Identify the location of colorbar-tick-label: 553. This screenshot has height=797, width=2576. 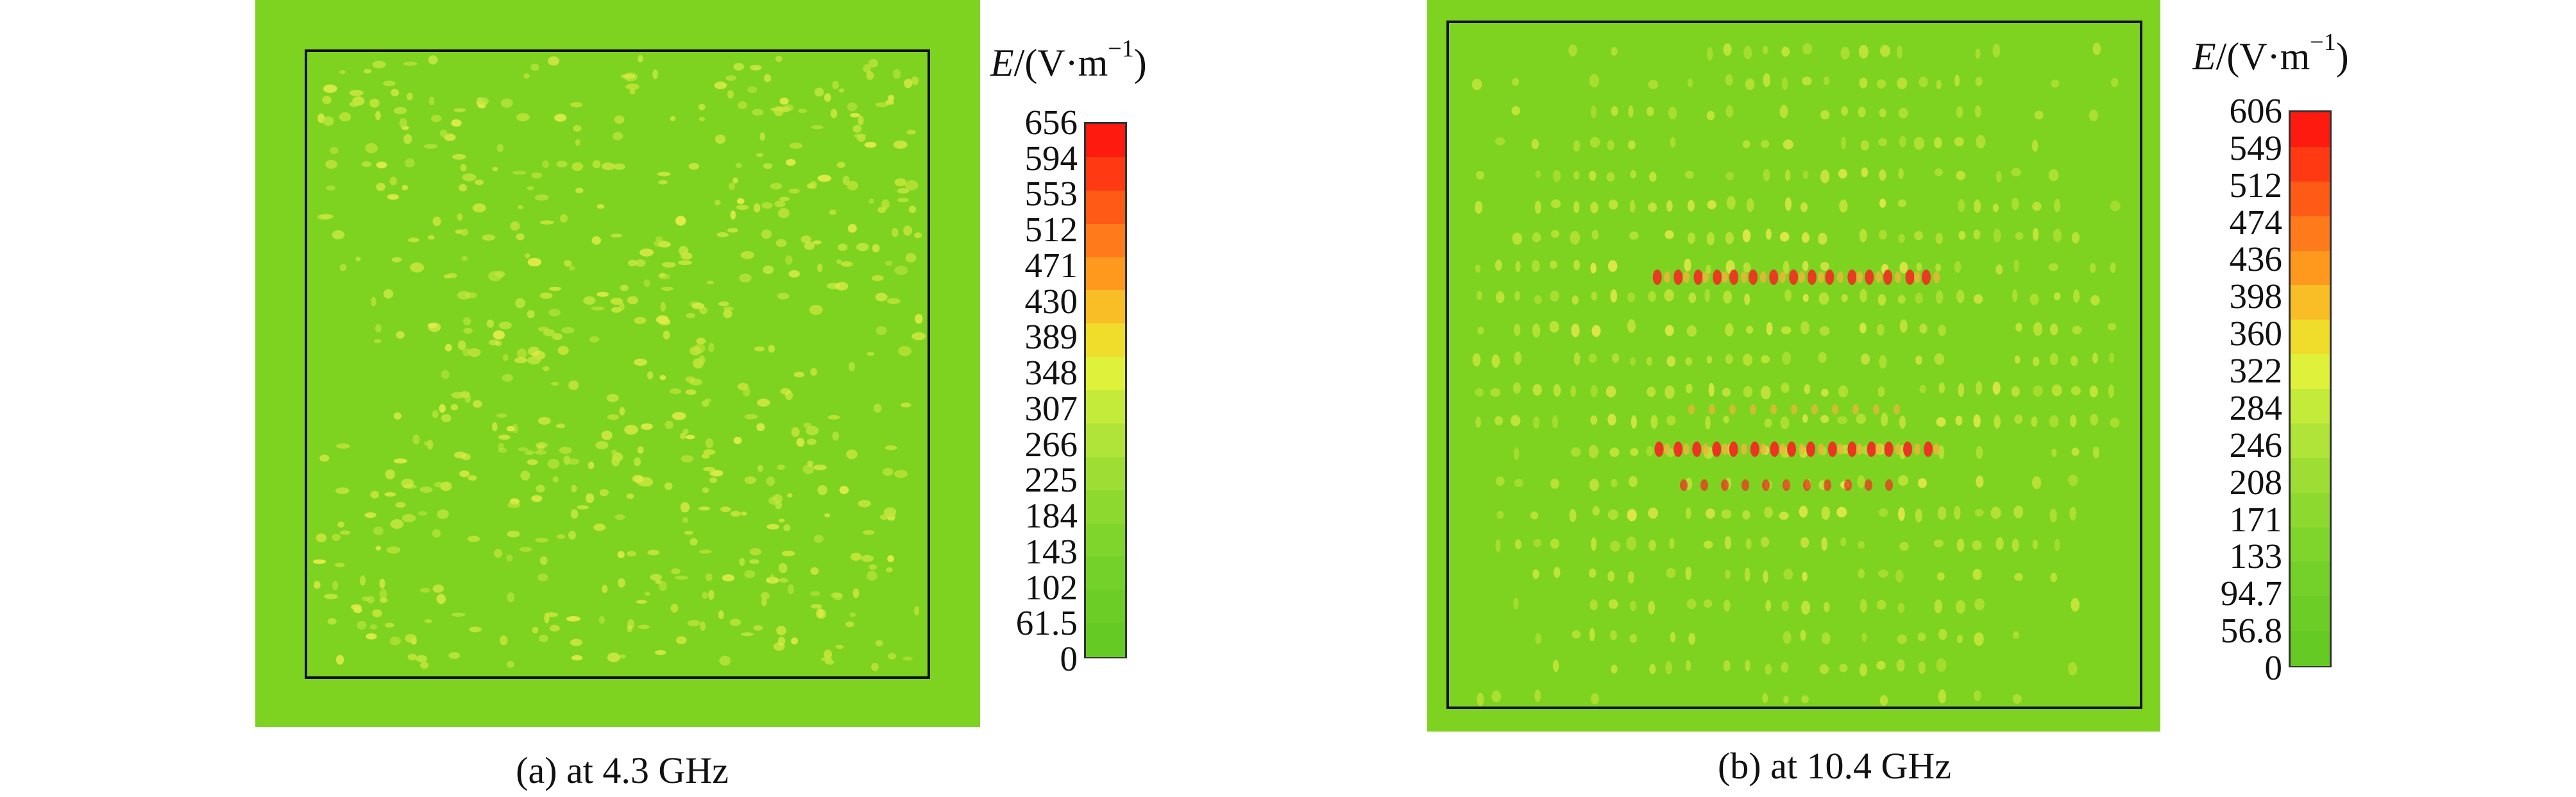
(1051, 194).